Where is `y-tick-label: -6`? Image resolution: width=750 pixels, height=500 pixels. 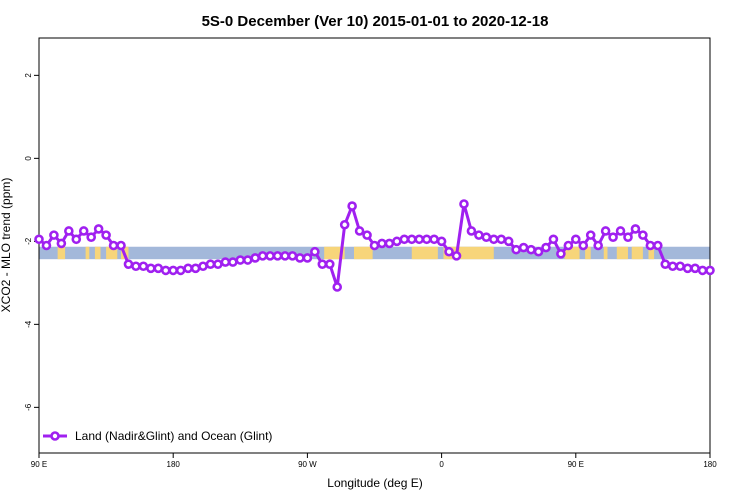
y-tick-label: -6 is located at coordinates (28, 407).